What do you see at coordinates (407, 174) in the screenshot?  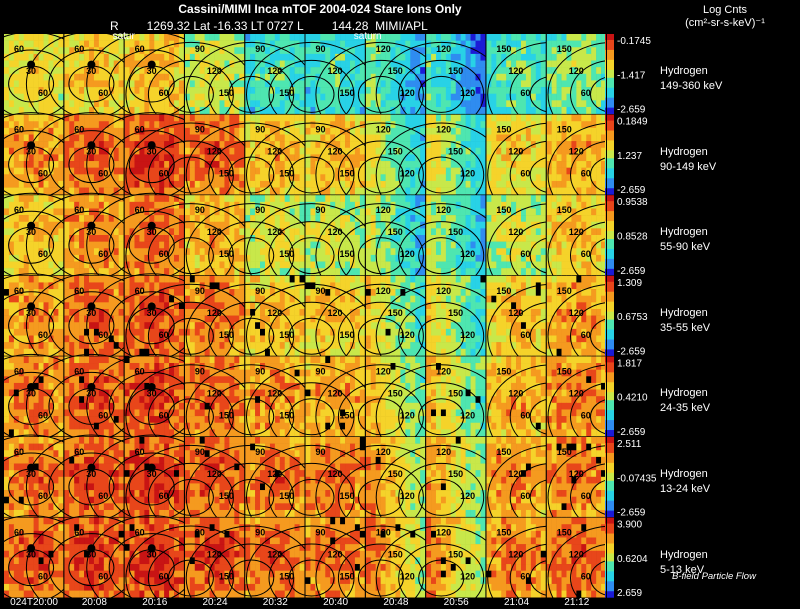 I see `contour-label: 120` at bounding box center [407, 174].